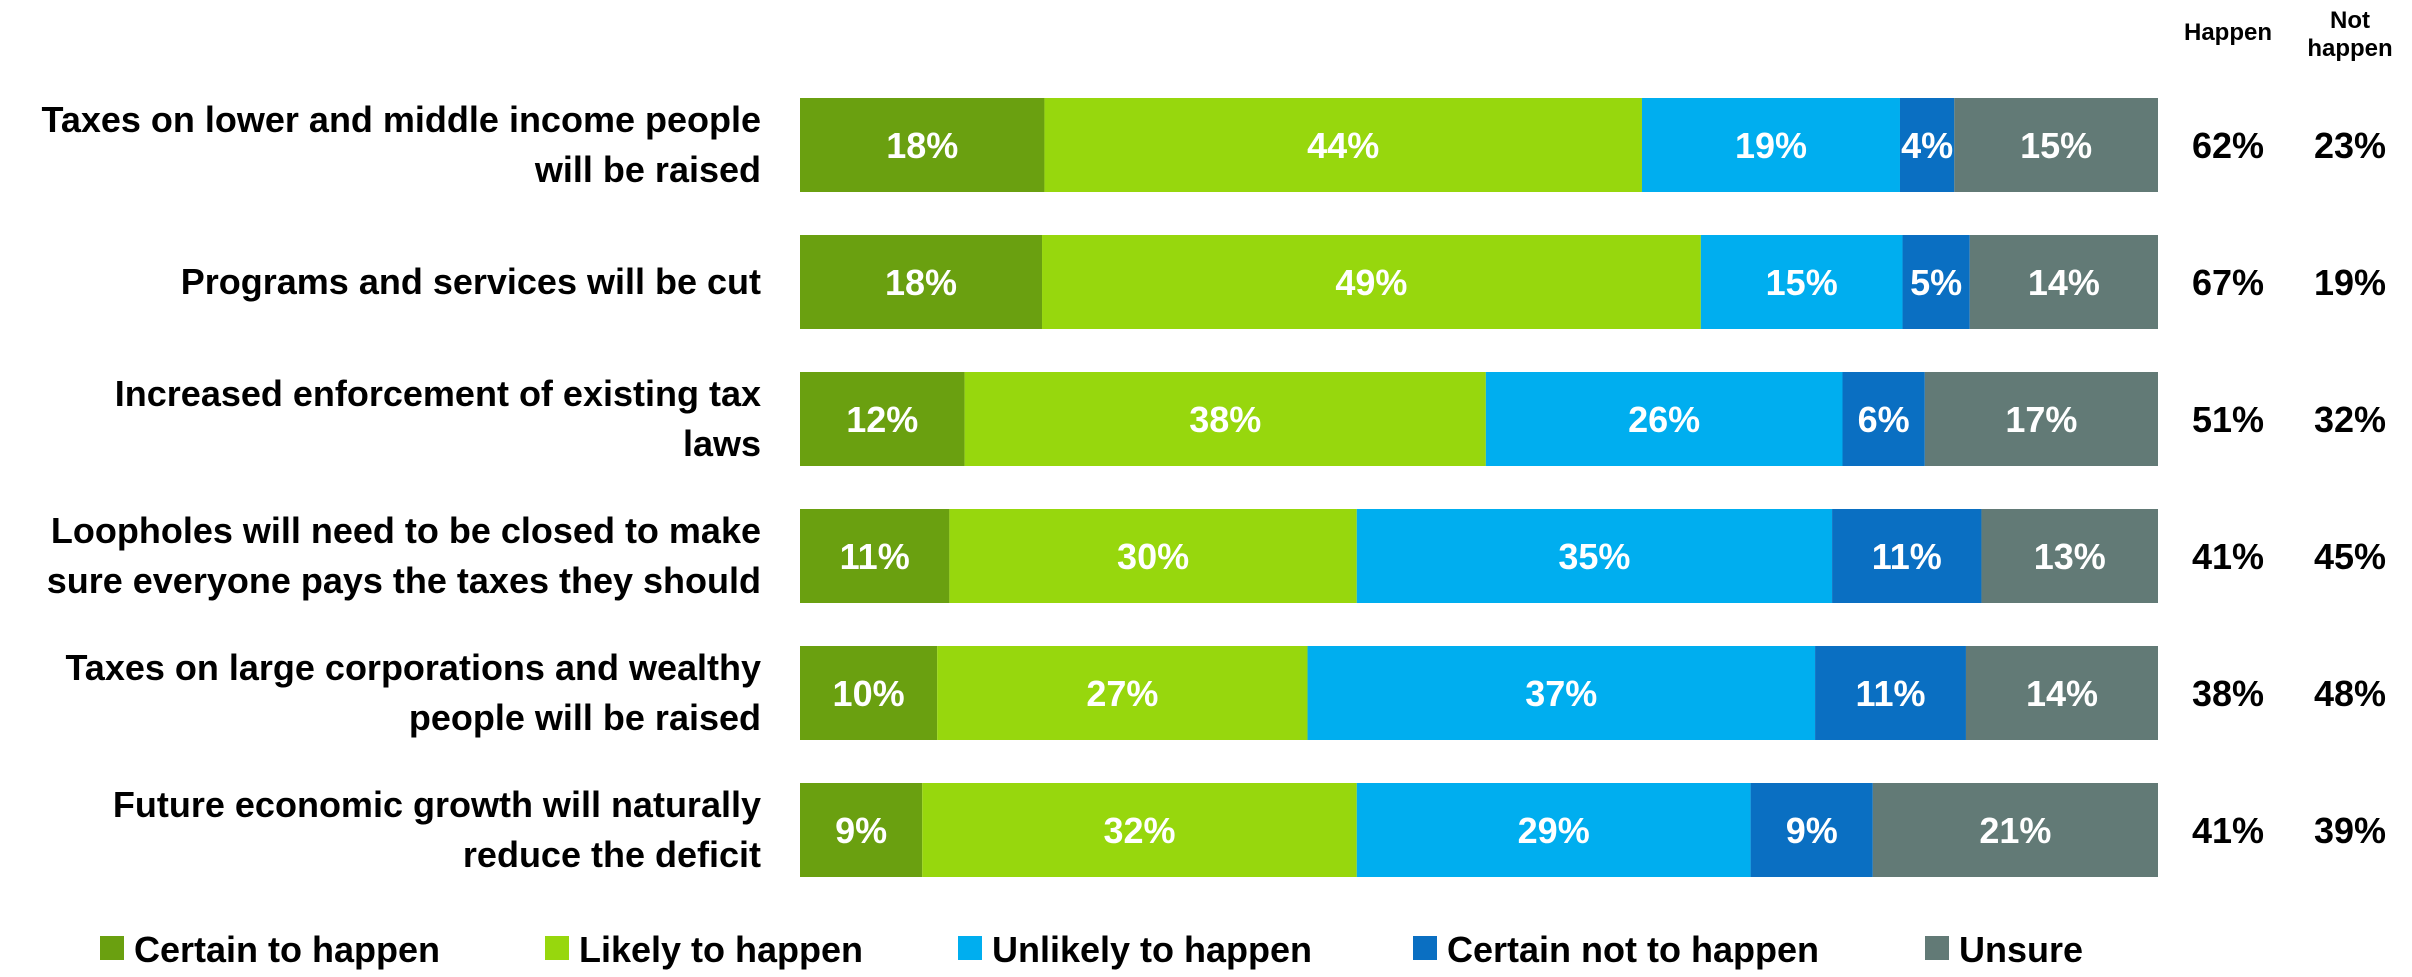  I want to click on not-happen-value: 45%, so click(2350, 556).